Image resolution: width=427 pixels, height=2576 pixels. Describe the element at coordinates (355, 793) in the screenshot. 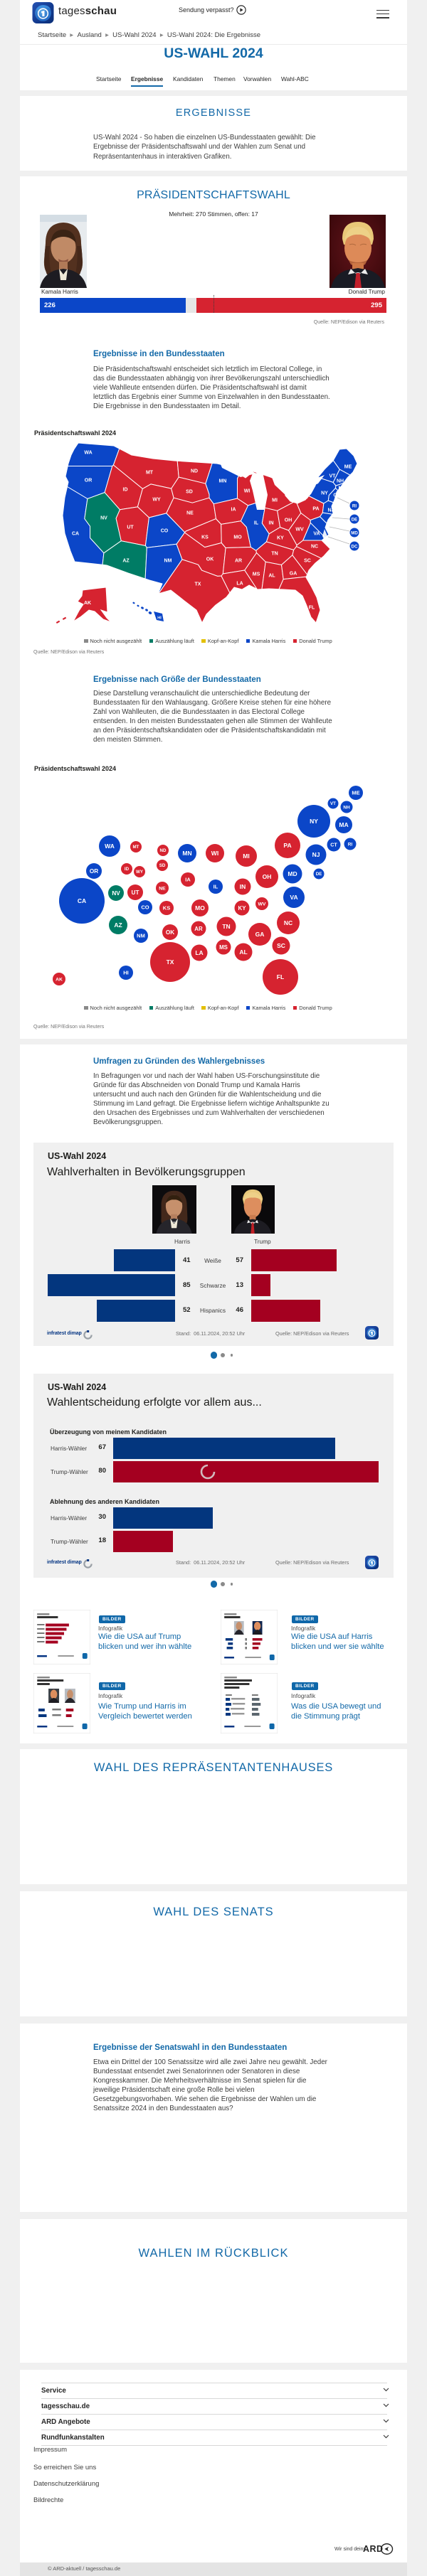

I see `svg-text: ME` at that location.